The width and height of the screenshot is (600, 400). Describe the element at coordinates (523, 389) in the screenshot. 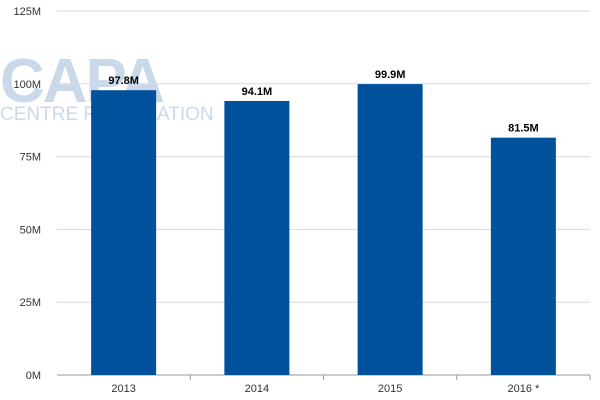

I see `x-tick-label: 2016 *` at that location.